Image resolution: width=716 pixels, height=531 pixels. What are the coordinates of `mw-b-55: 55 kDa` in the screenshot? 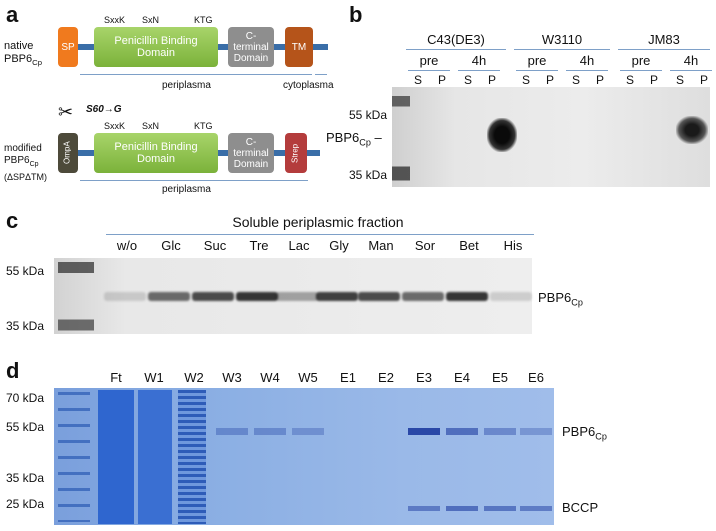 It's located at (368, 115).